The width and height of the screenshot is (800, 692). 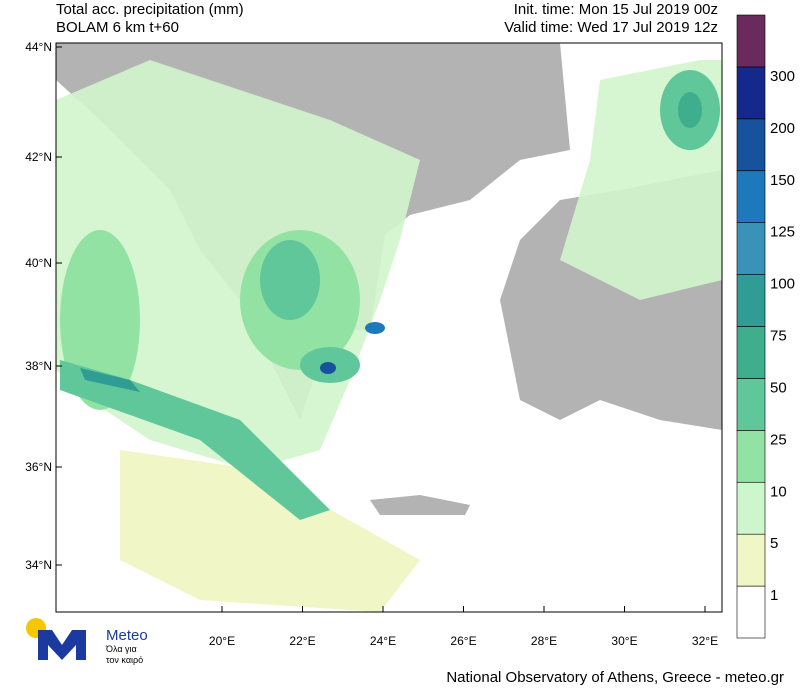 I want to click on subtitle: BOLAM 6 km t+60, so click(x=117, y=27).